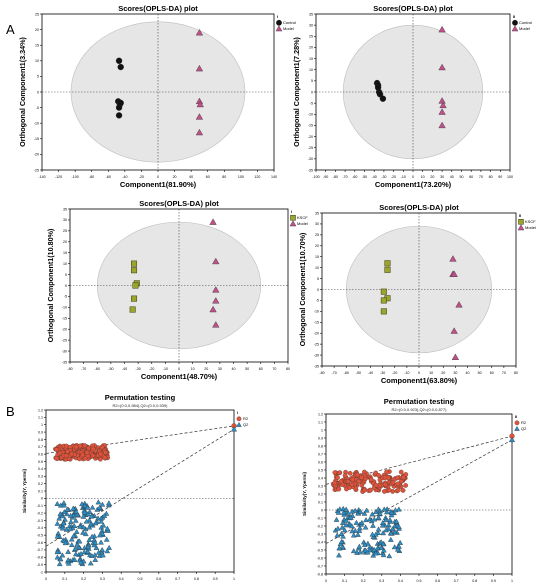 This screenshot has width=550, height=588. Describe the element at coordinates (481, 177) in the screenshot. I see `x-tick-label: 70` at that location.